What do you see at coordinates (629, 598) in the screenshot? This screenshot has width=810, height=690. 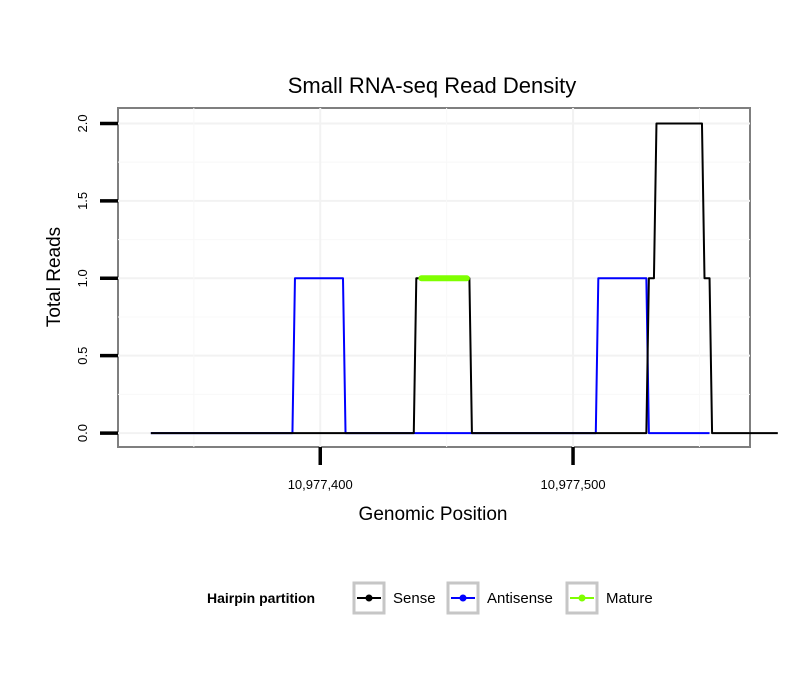 I see `legend-label-mature: Mature` at bounding box center [629, 598].